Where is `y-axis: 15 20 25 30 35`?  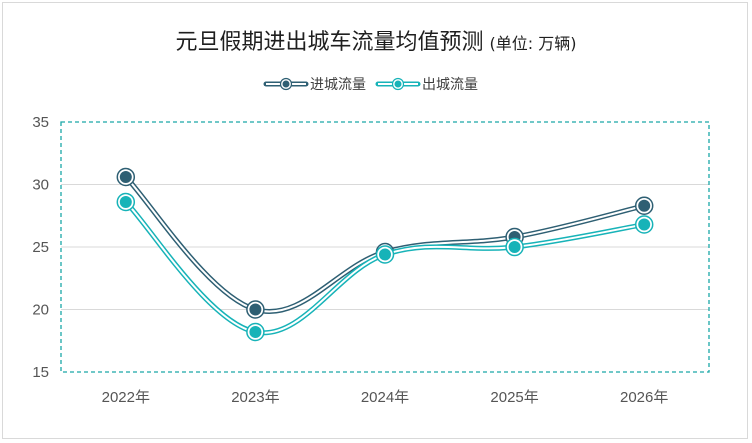 y-axis: 15 20 25 30 35 is located at coordinates (40, 247).